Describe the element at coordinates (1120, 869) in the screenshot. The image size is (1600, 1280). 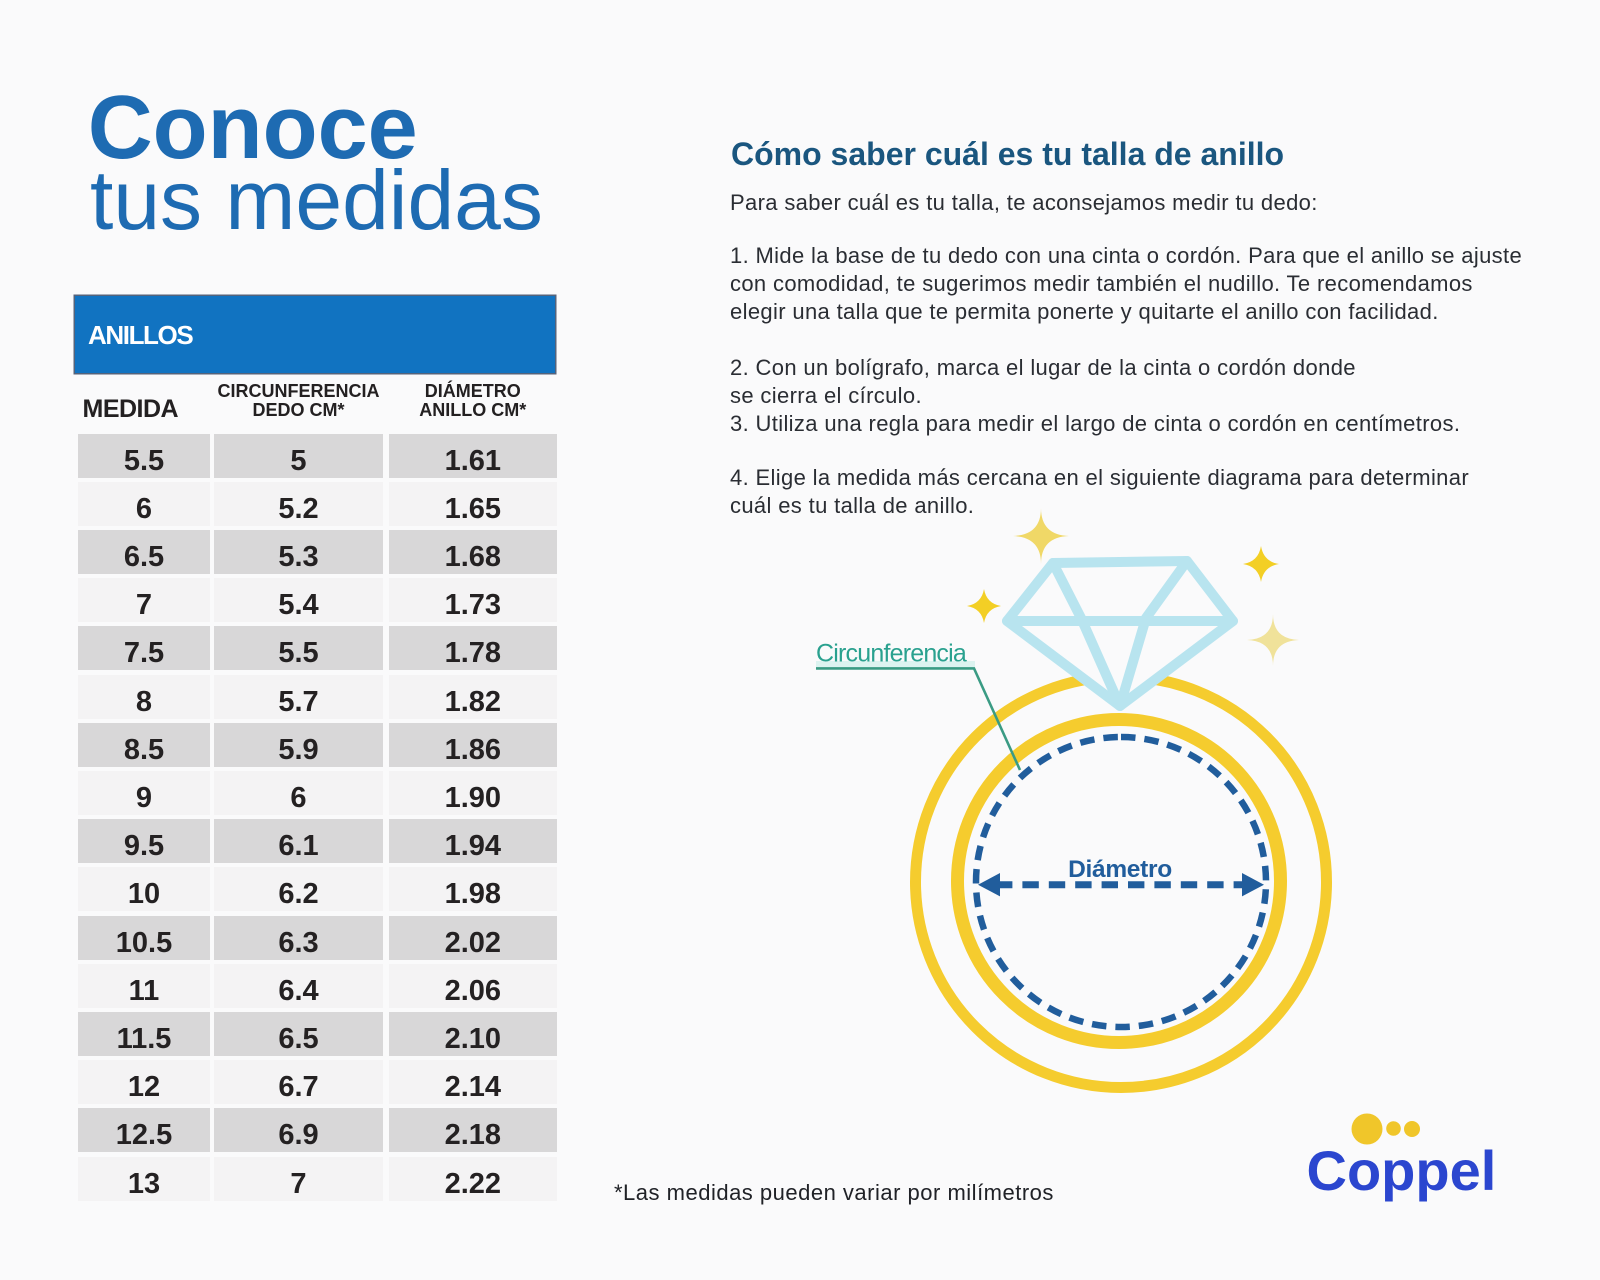
I see `svg-text: Diámetro` at that location.